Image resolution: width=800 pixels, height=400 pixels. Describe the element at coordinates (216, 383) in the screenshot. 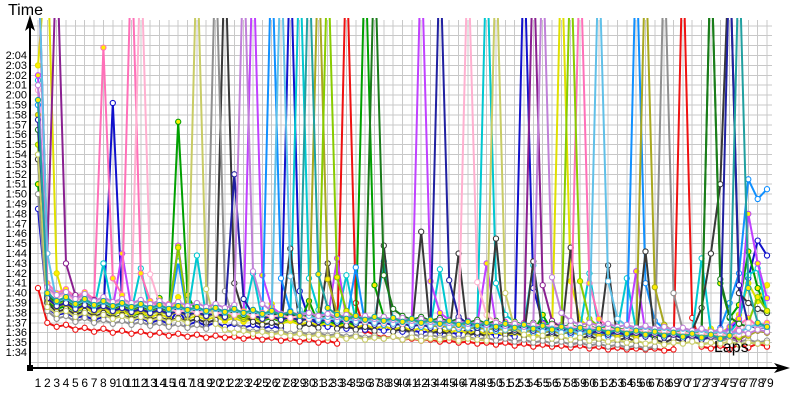

I see `svg-text: 20` at that location.